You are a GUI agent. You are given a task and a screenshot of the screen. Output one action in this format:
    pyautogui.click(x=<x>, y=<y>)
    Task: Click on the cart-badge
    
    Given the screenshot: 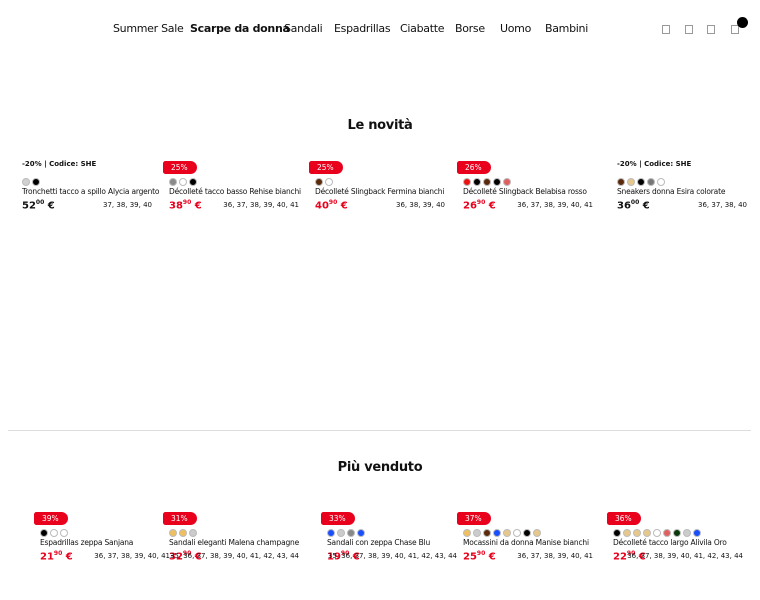 What is the action you would take?
    pyautogui.click(x=742, y=22)
    